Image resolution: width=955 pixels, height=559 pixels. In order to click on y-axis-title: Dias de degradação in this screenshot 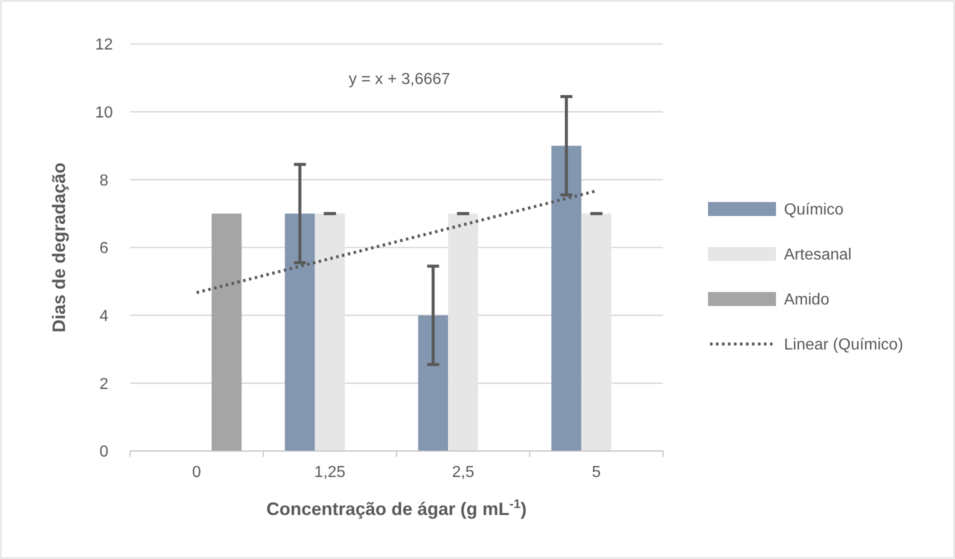, I will do `click(59, 247)`.